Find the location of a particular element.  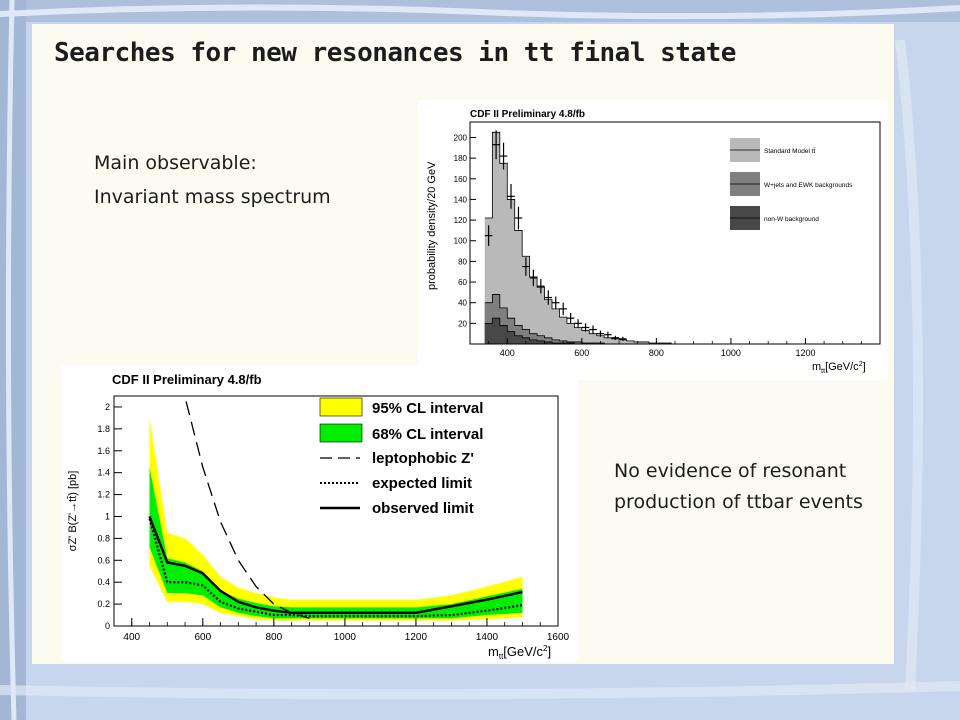

chart1-title: CDF II Preliminary 4.8/fb is located at coordinates (527, 114).